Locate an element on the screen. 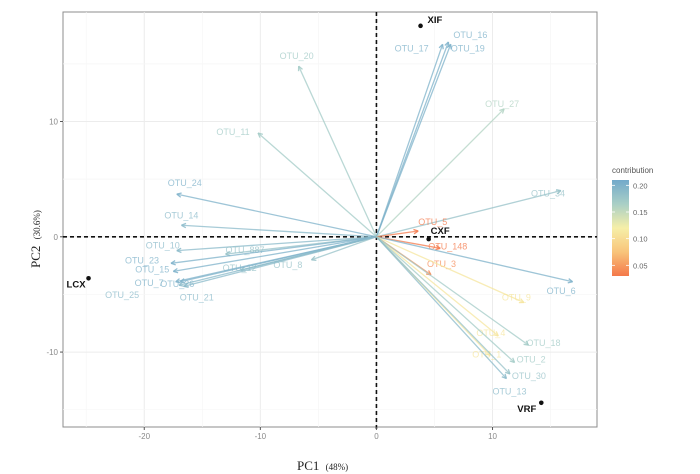 This screenshot has height=474, width=700. variable-label: OTU_23 is located at coordinates (142, 260).